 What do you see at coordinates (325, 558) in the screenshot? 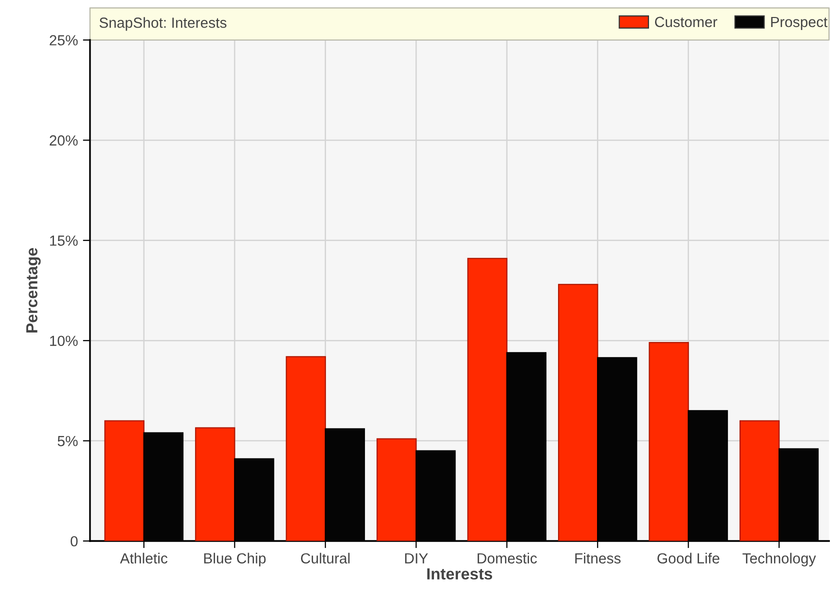
I see `x-tick-label: Cultural` at bounding box center [325, 558].